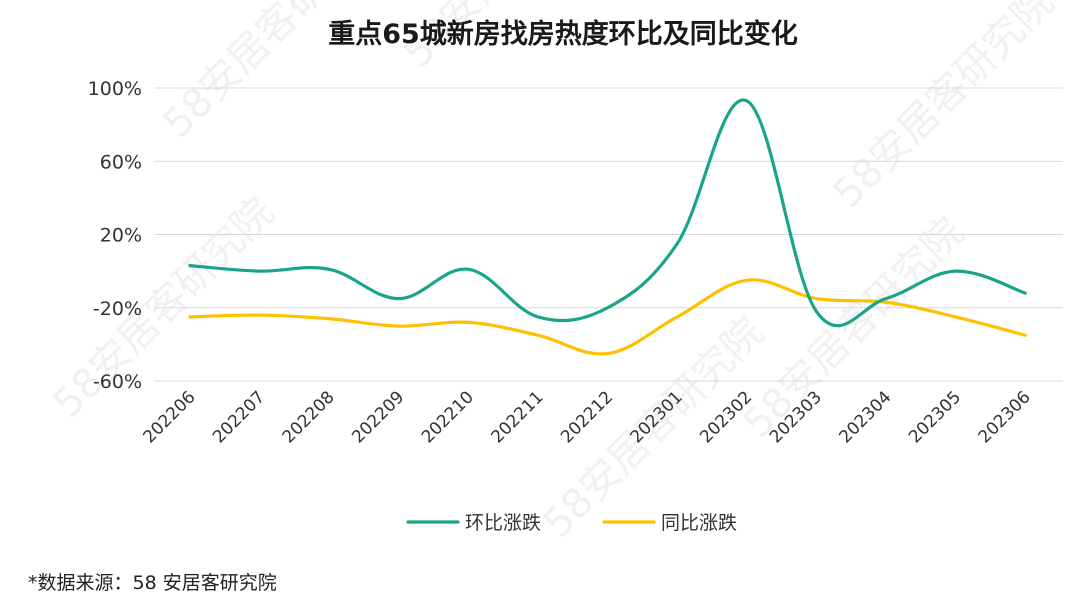  I want to click on x-tick-label: 202209, so click(378, 417).